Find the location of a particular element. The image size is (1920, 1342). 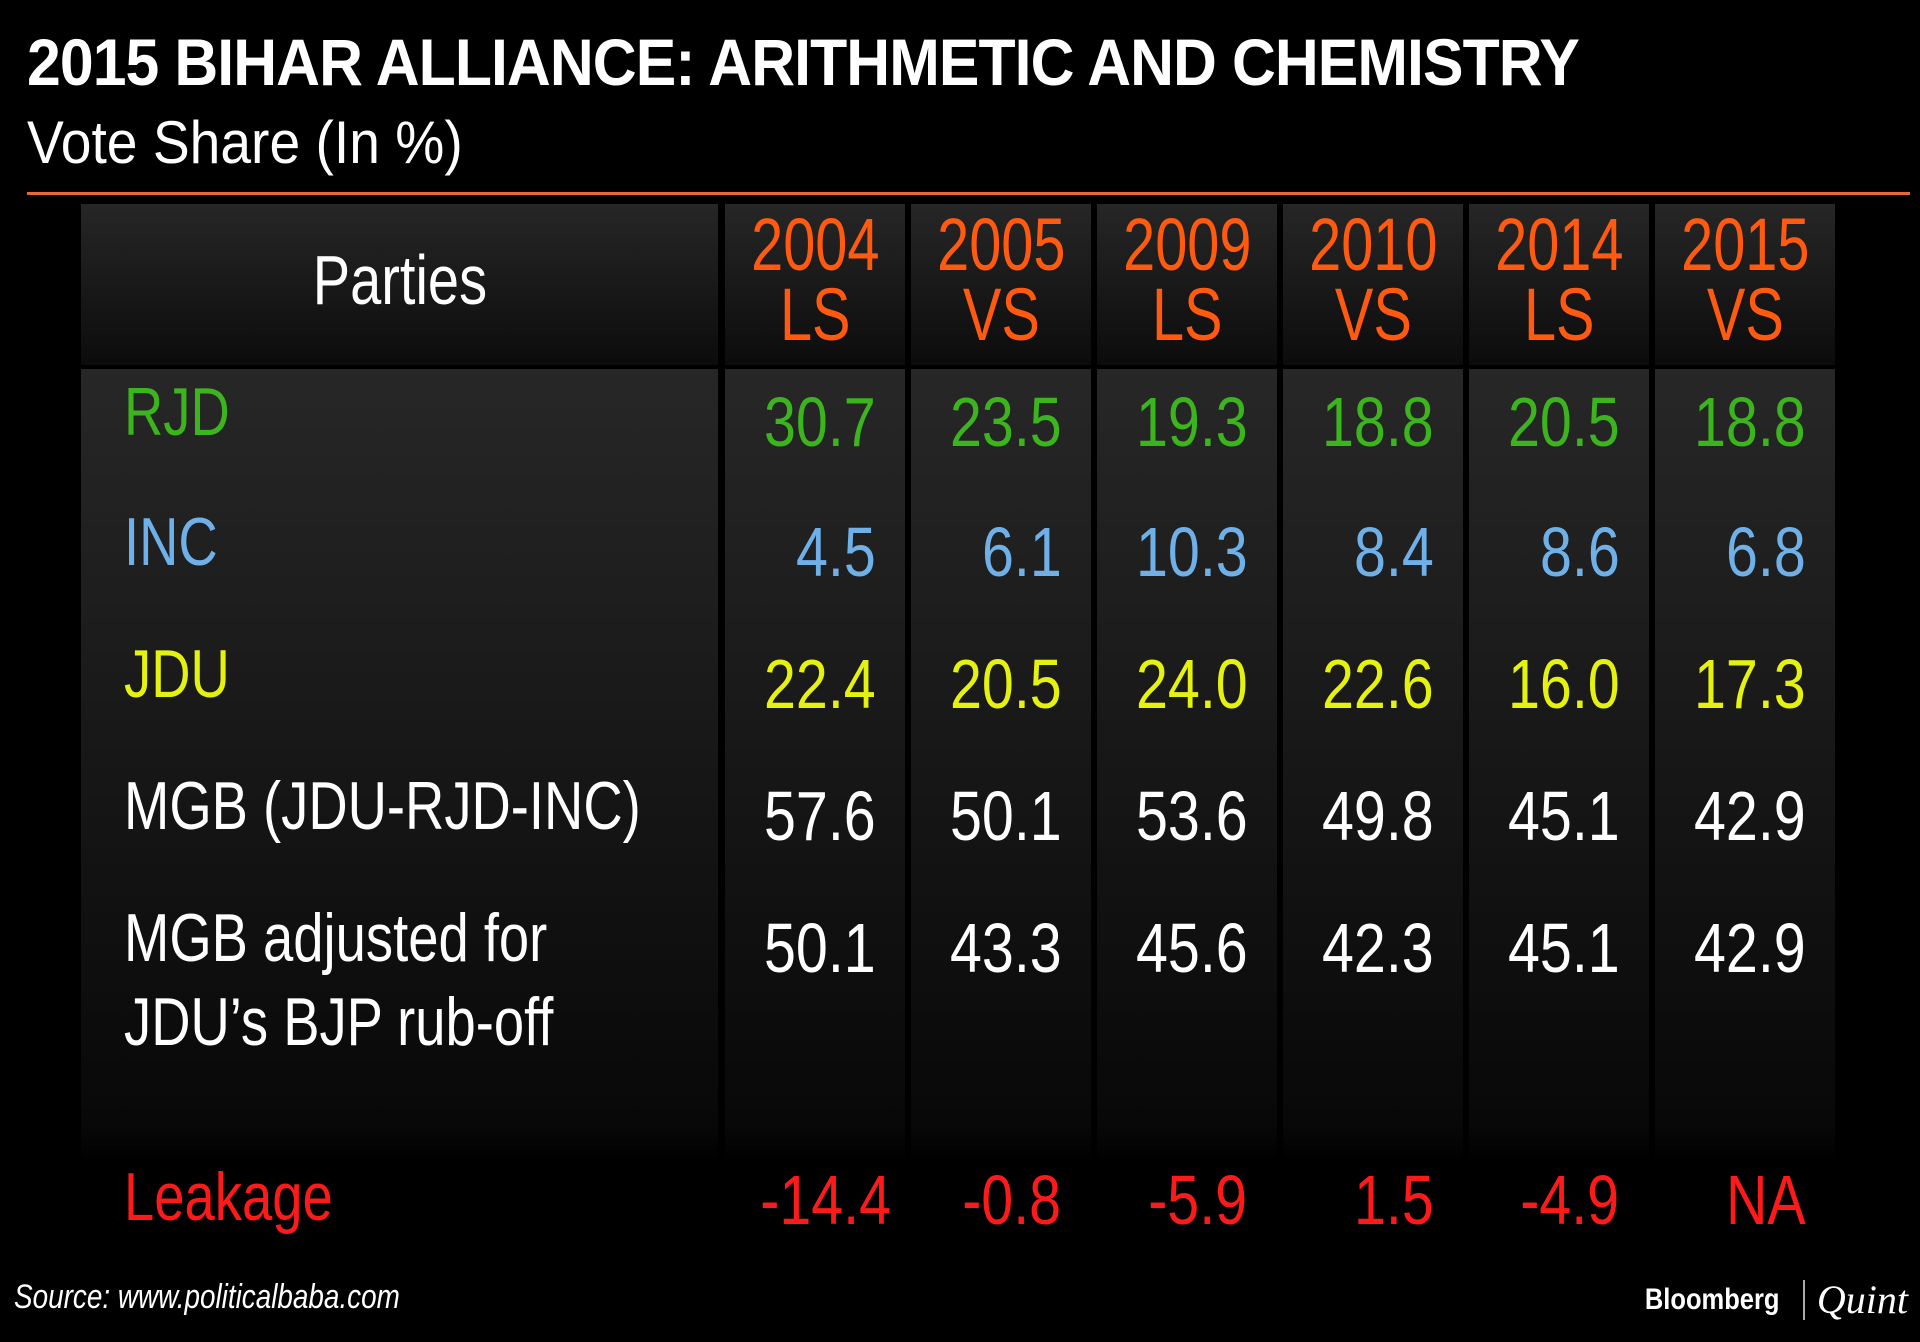

column-header-2009: 2009 LS is located at coordinates (1187, 282).